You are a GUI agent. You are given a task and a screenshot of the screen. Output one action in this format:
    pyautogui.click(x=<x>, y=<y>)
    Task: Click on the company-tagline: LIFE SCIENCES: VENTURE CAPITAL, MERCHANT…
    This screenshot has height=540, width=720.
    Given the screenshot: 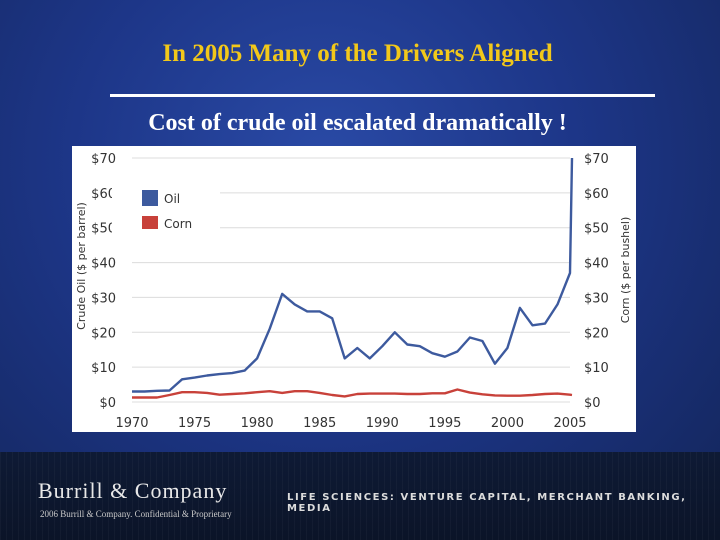 What is the action you would take?
    pyautogui.click(x=487, y=503)
    